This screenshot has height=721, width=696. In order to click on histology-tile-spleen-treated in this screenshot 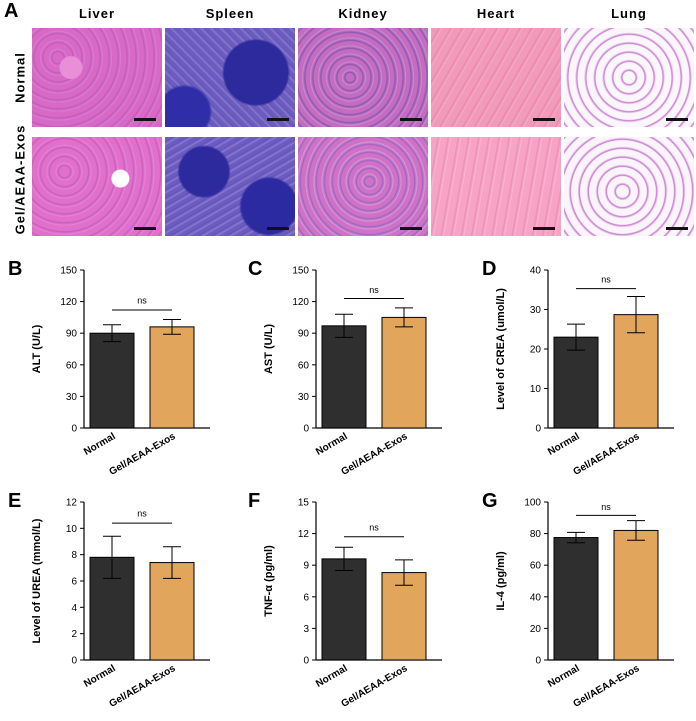, I will do `click(230, 186)`.